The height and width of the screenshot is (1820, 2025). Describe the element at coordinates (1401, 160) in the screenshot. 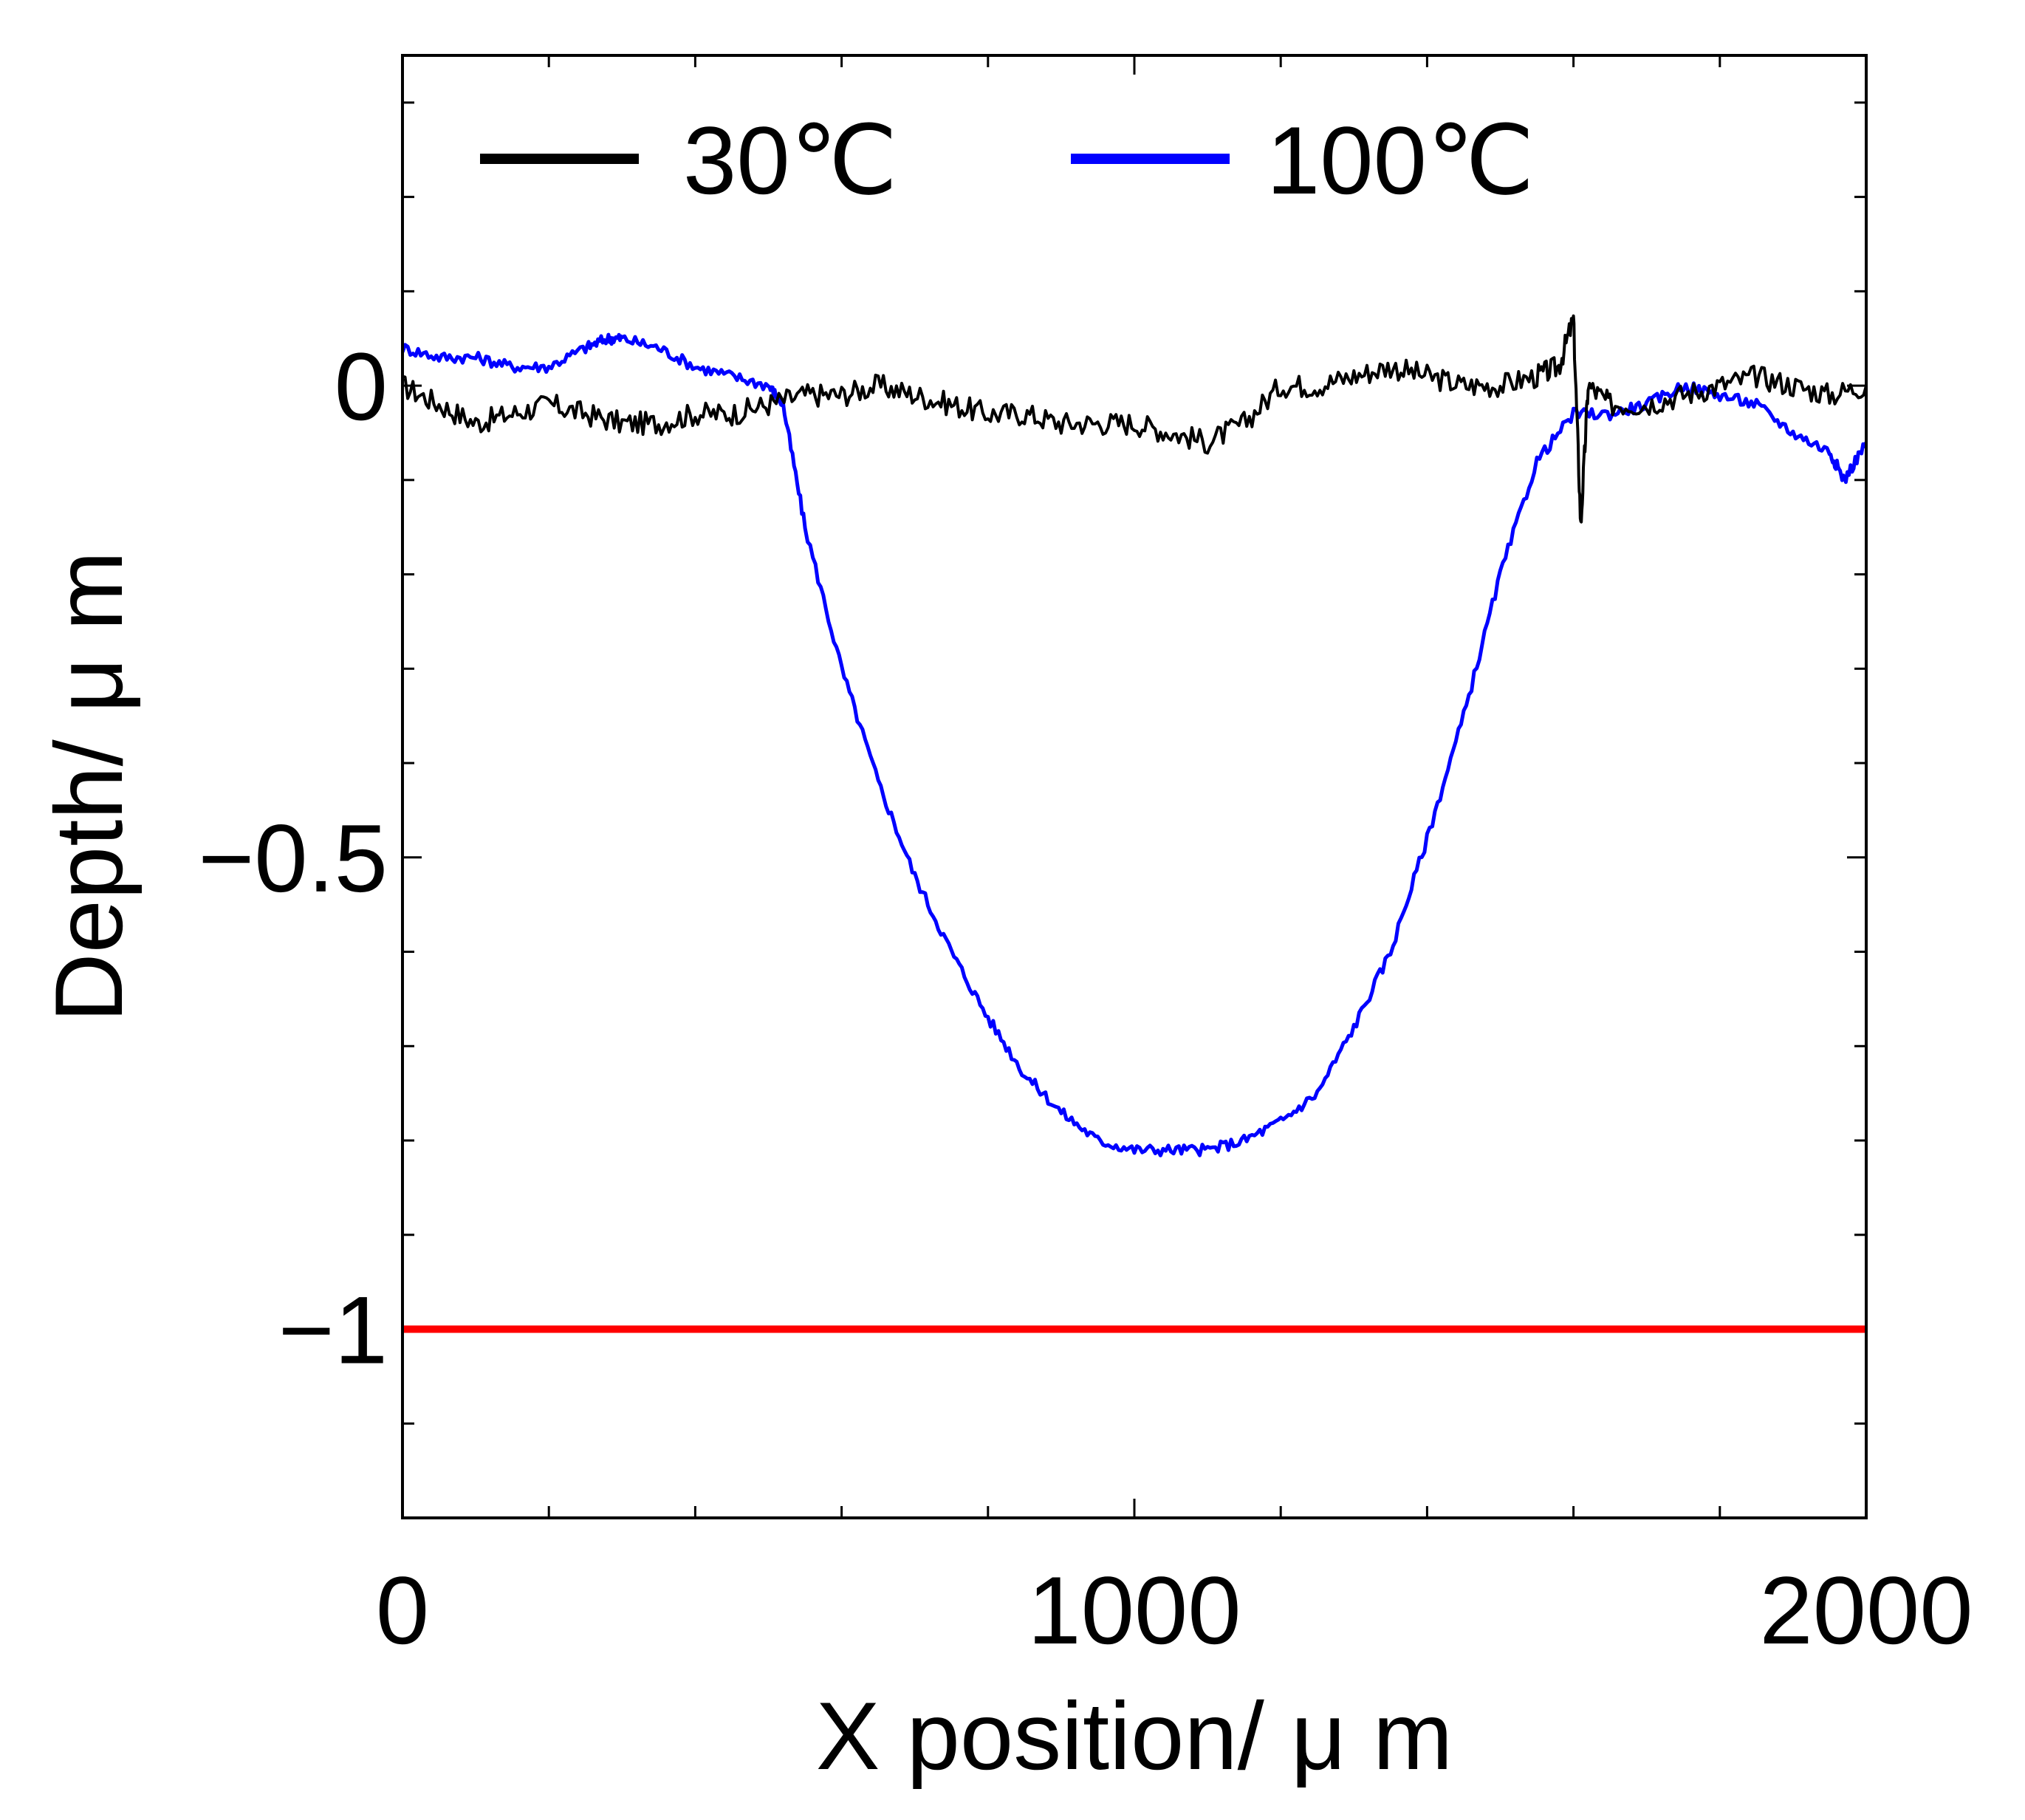

I see `legend-label-100c: 100℃` at that location.